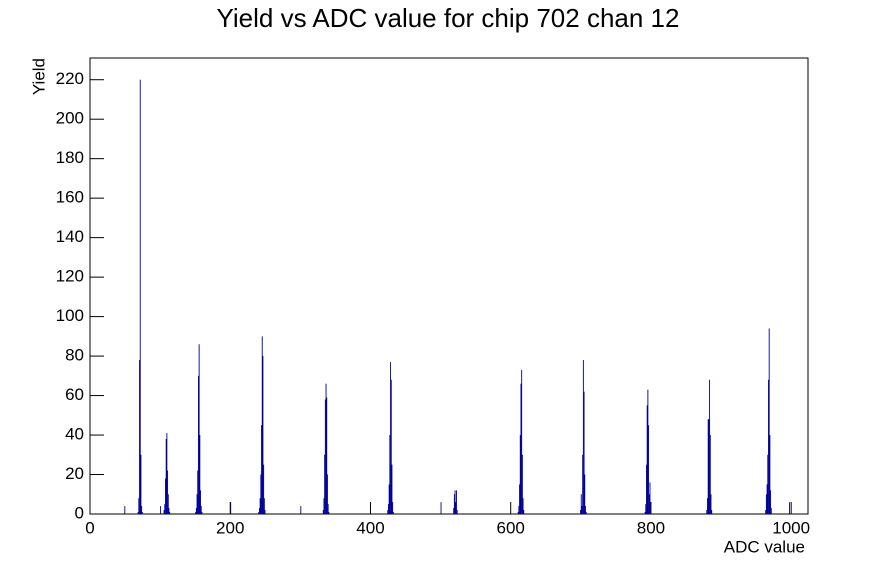  Describe the element at coordinates (74, 473) in the screenshot. I see `y-tick-label: 20` at that location.